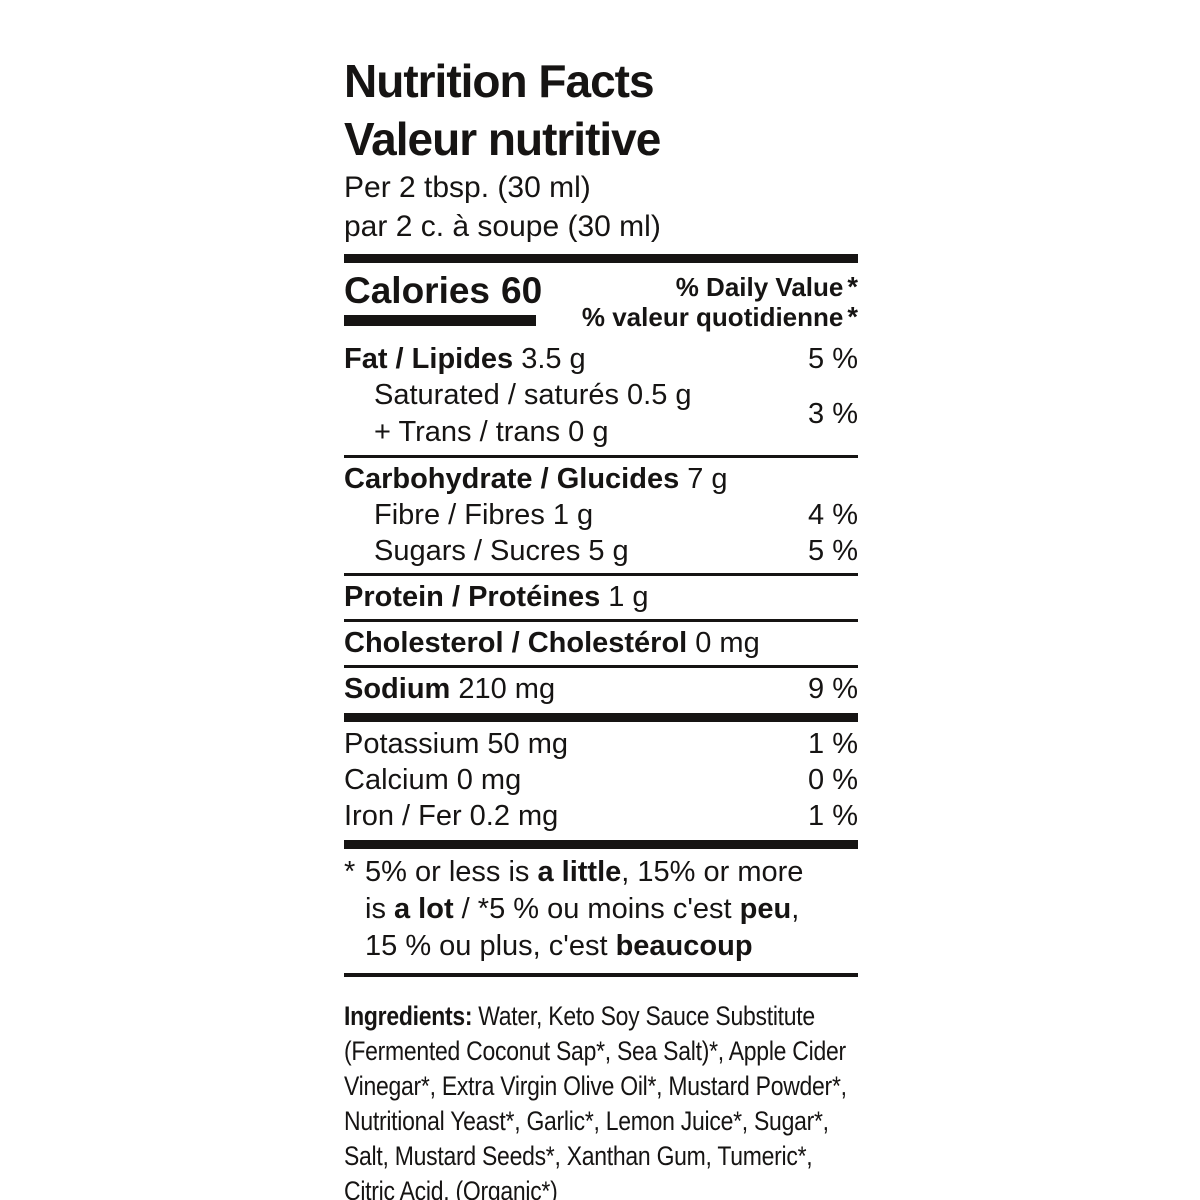 The width and height of the screenshot is (1200, 1200). I want to click on nutrient-row-trans: + Trans / trans 0 g, so click(518, 432).